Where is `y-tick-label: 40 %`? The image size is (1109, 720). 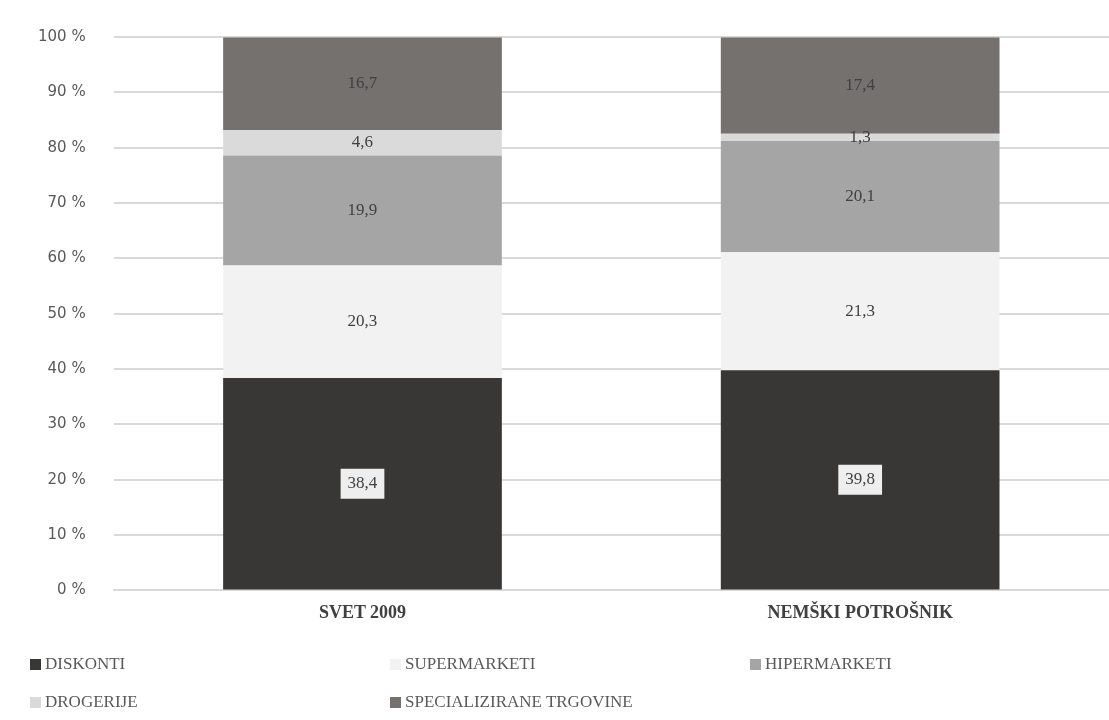 y-tick-label: 40 % is located at coordinates (66, 367).